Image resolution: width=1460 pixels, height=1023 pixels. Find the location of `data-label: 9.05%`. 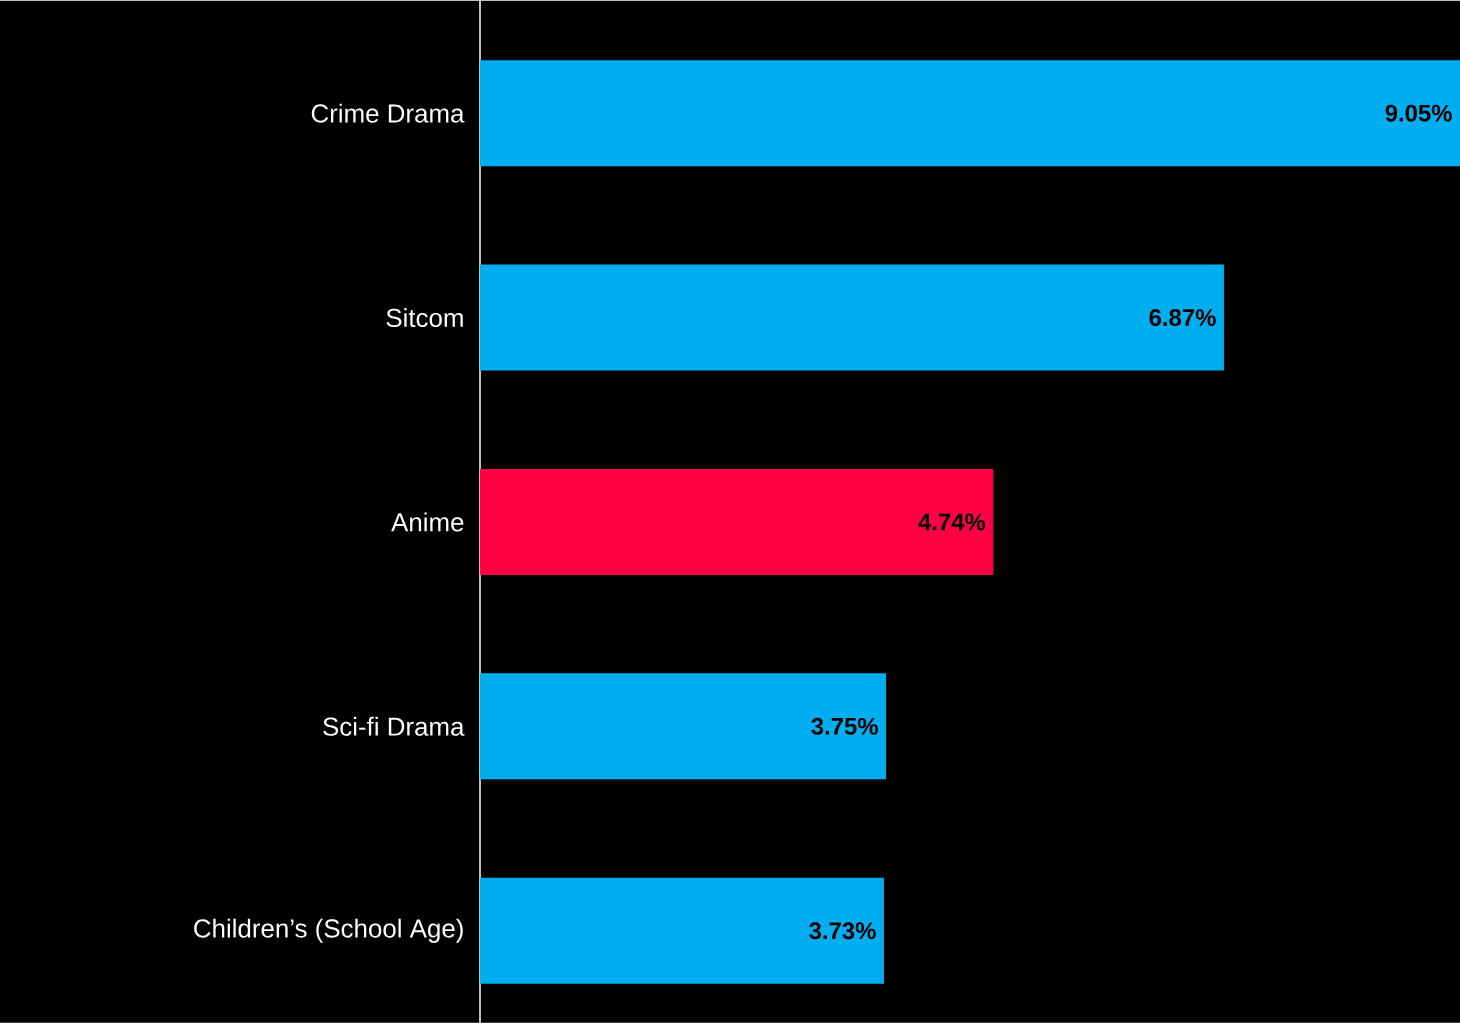

data-label: 9.05% is located at coordinates (1418, 113).